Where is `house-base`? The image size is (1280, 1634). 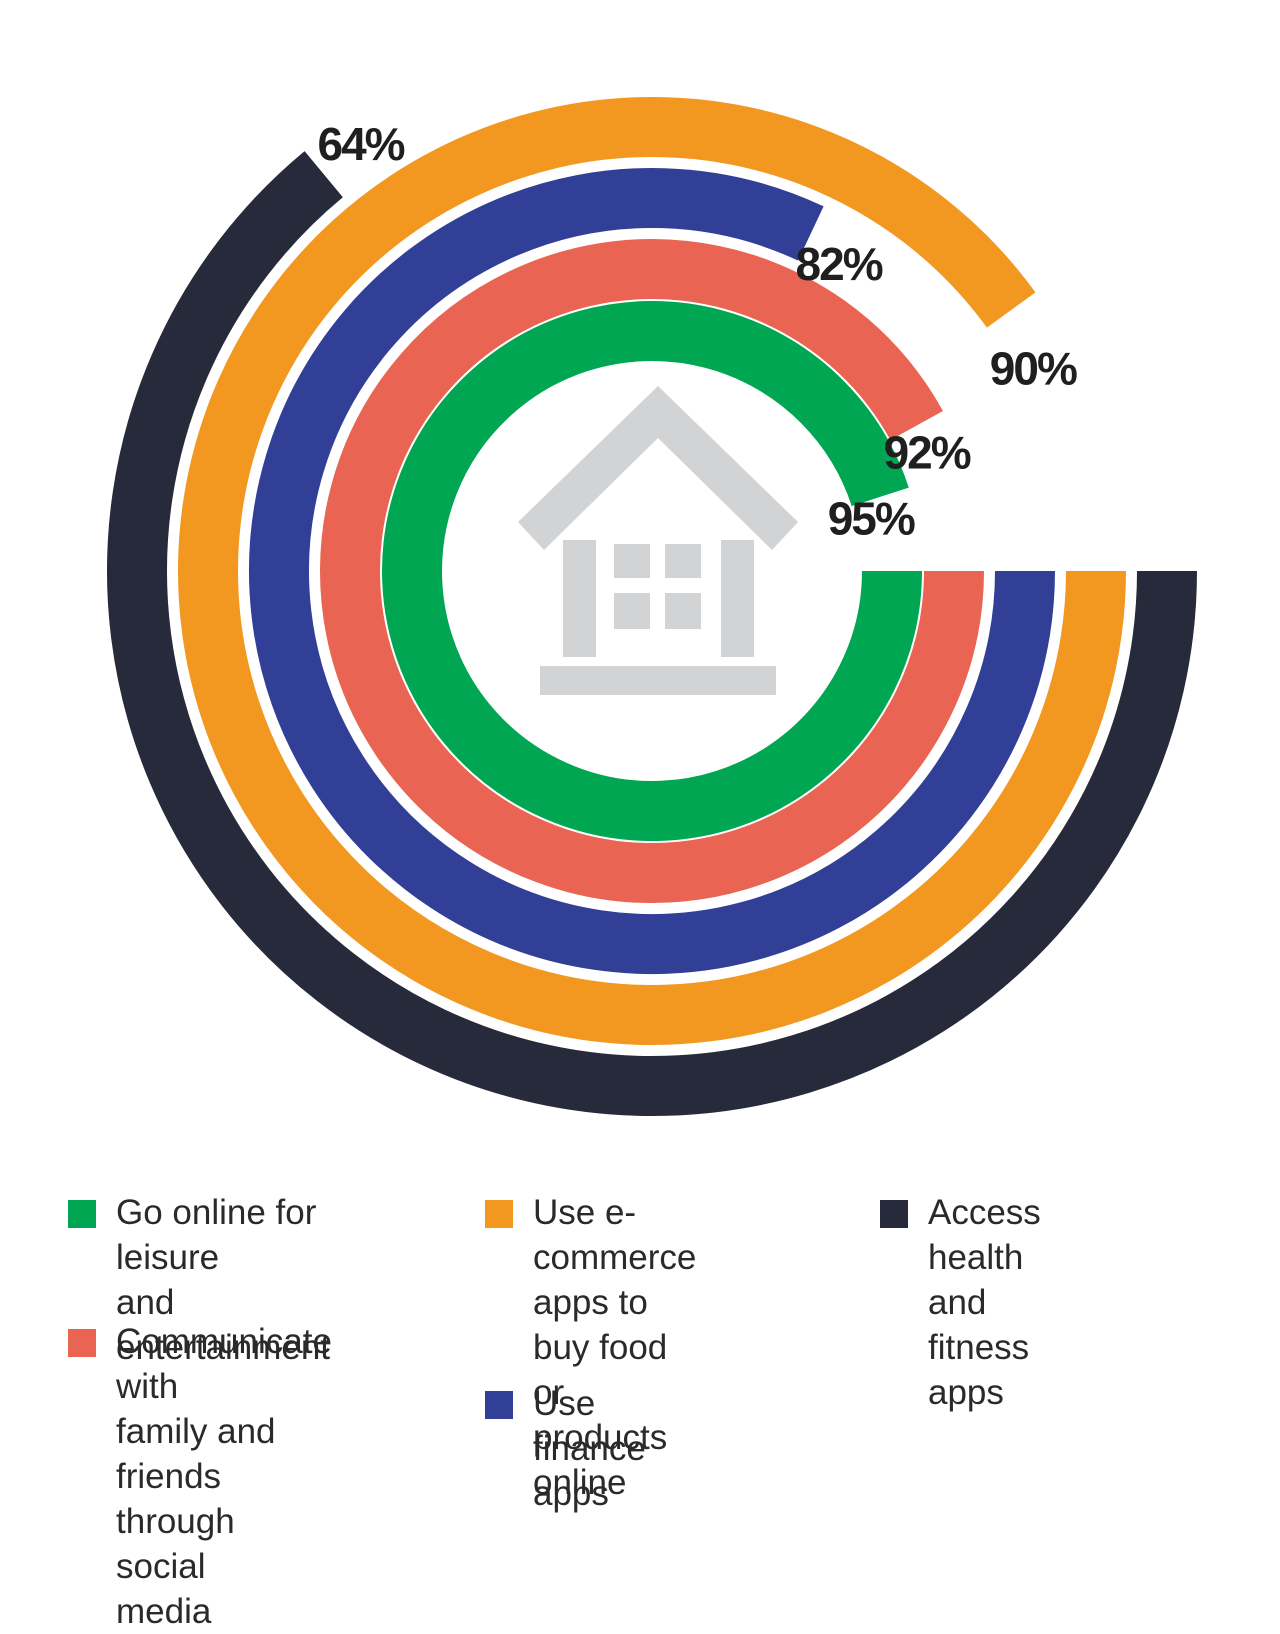
house-base is located at coordinates (658, 680).